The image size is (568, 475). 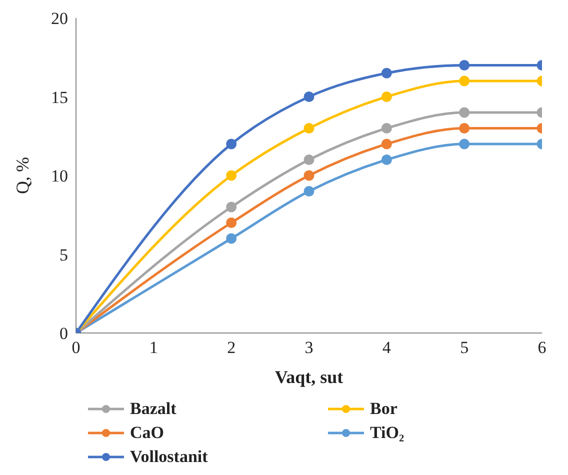 I want to click on x-tick-label: 3, so click(x=309, y=348).